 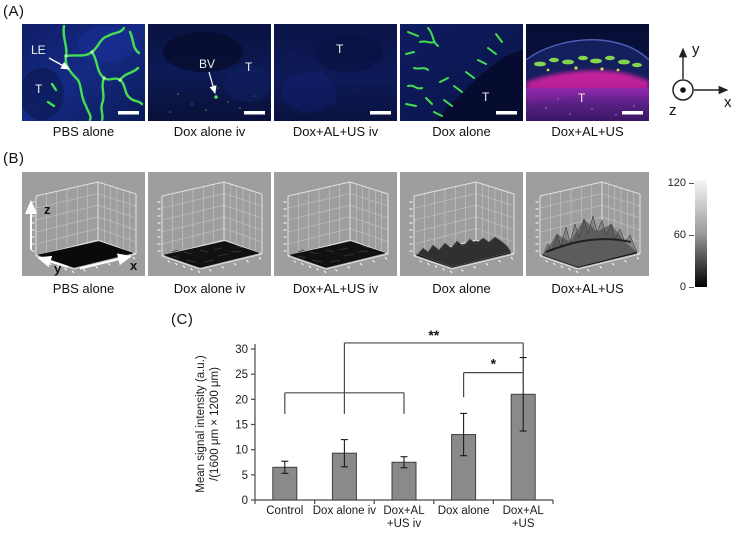 What do you see at coordinates (682, 287) in the screenshot?
I see `colorbar-tick-min: 0` at bounding box center [682, 287].